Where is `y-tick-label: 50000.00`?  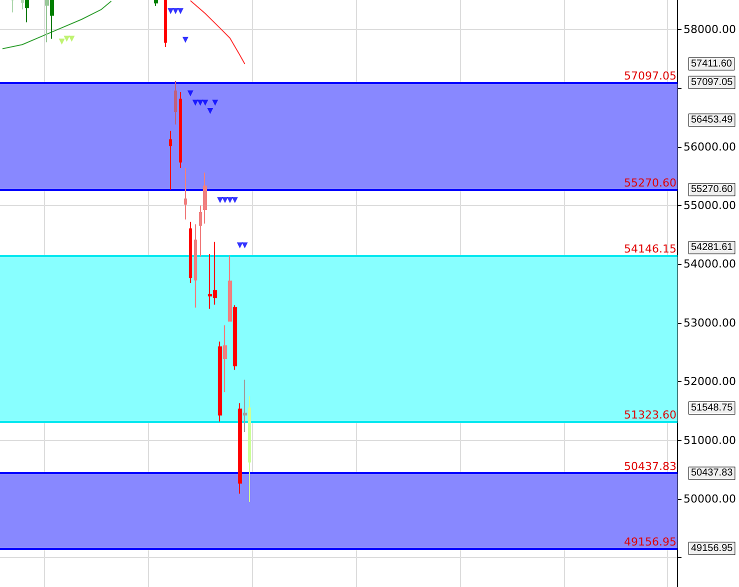
y-tick-label: 50000.00 is located at coordinates (710, 499).